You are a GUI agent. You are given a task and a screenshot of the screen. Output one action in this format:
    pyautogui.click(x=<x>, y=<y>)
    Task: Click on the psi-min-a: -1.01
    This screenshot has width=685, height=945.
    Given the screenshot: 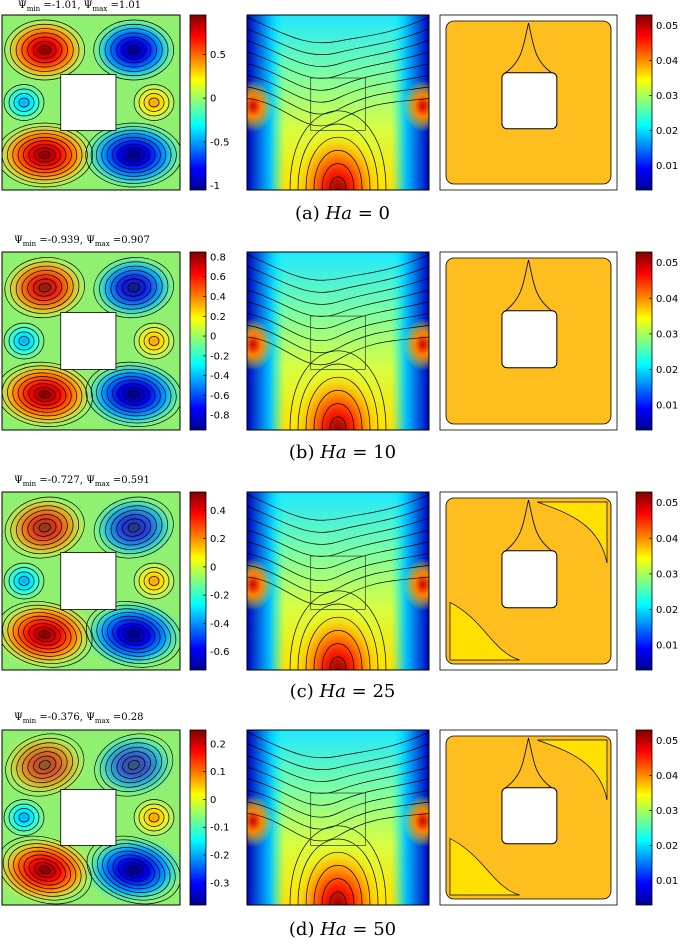 What is the action you would take?
    pyautogui.click(x=64, y=5)
    